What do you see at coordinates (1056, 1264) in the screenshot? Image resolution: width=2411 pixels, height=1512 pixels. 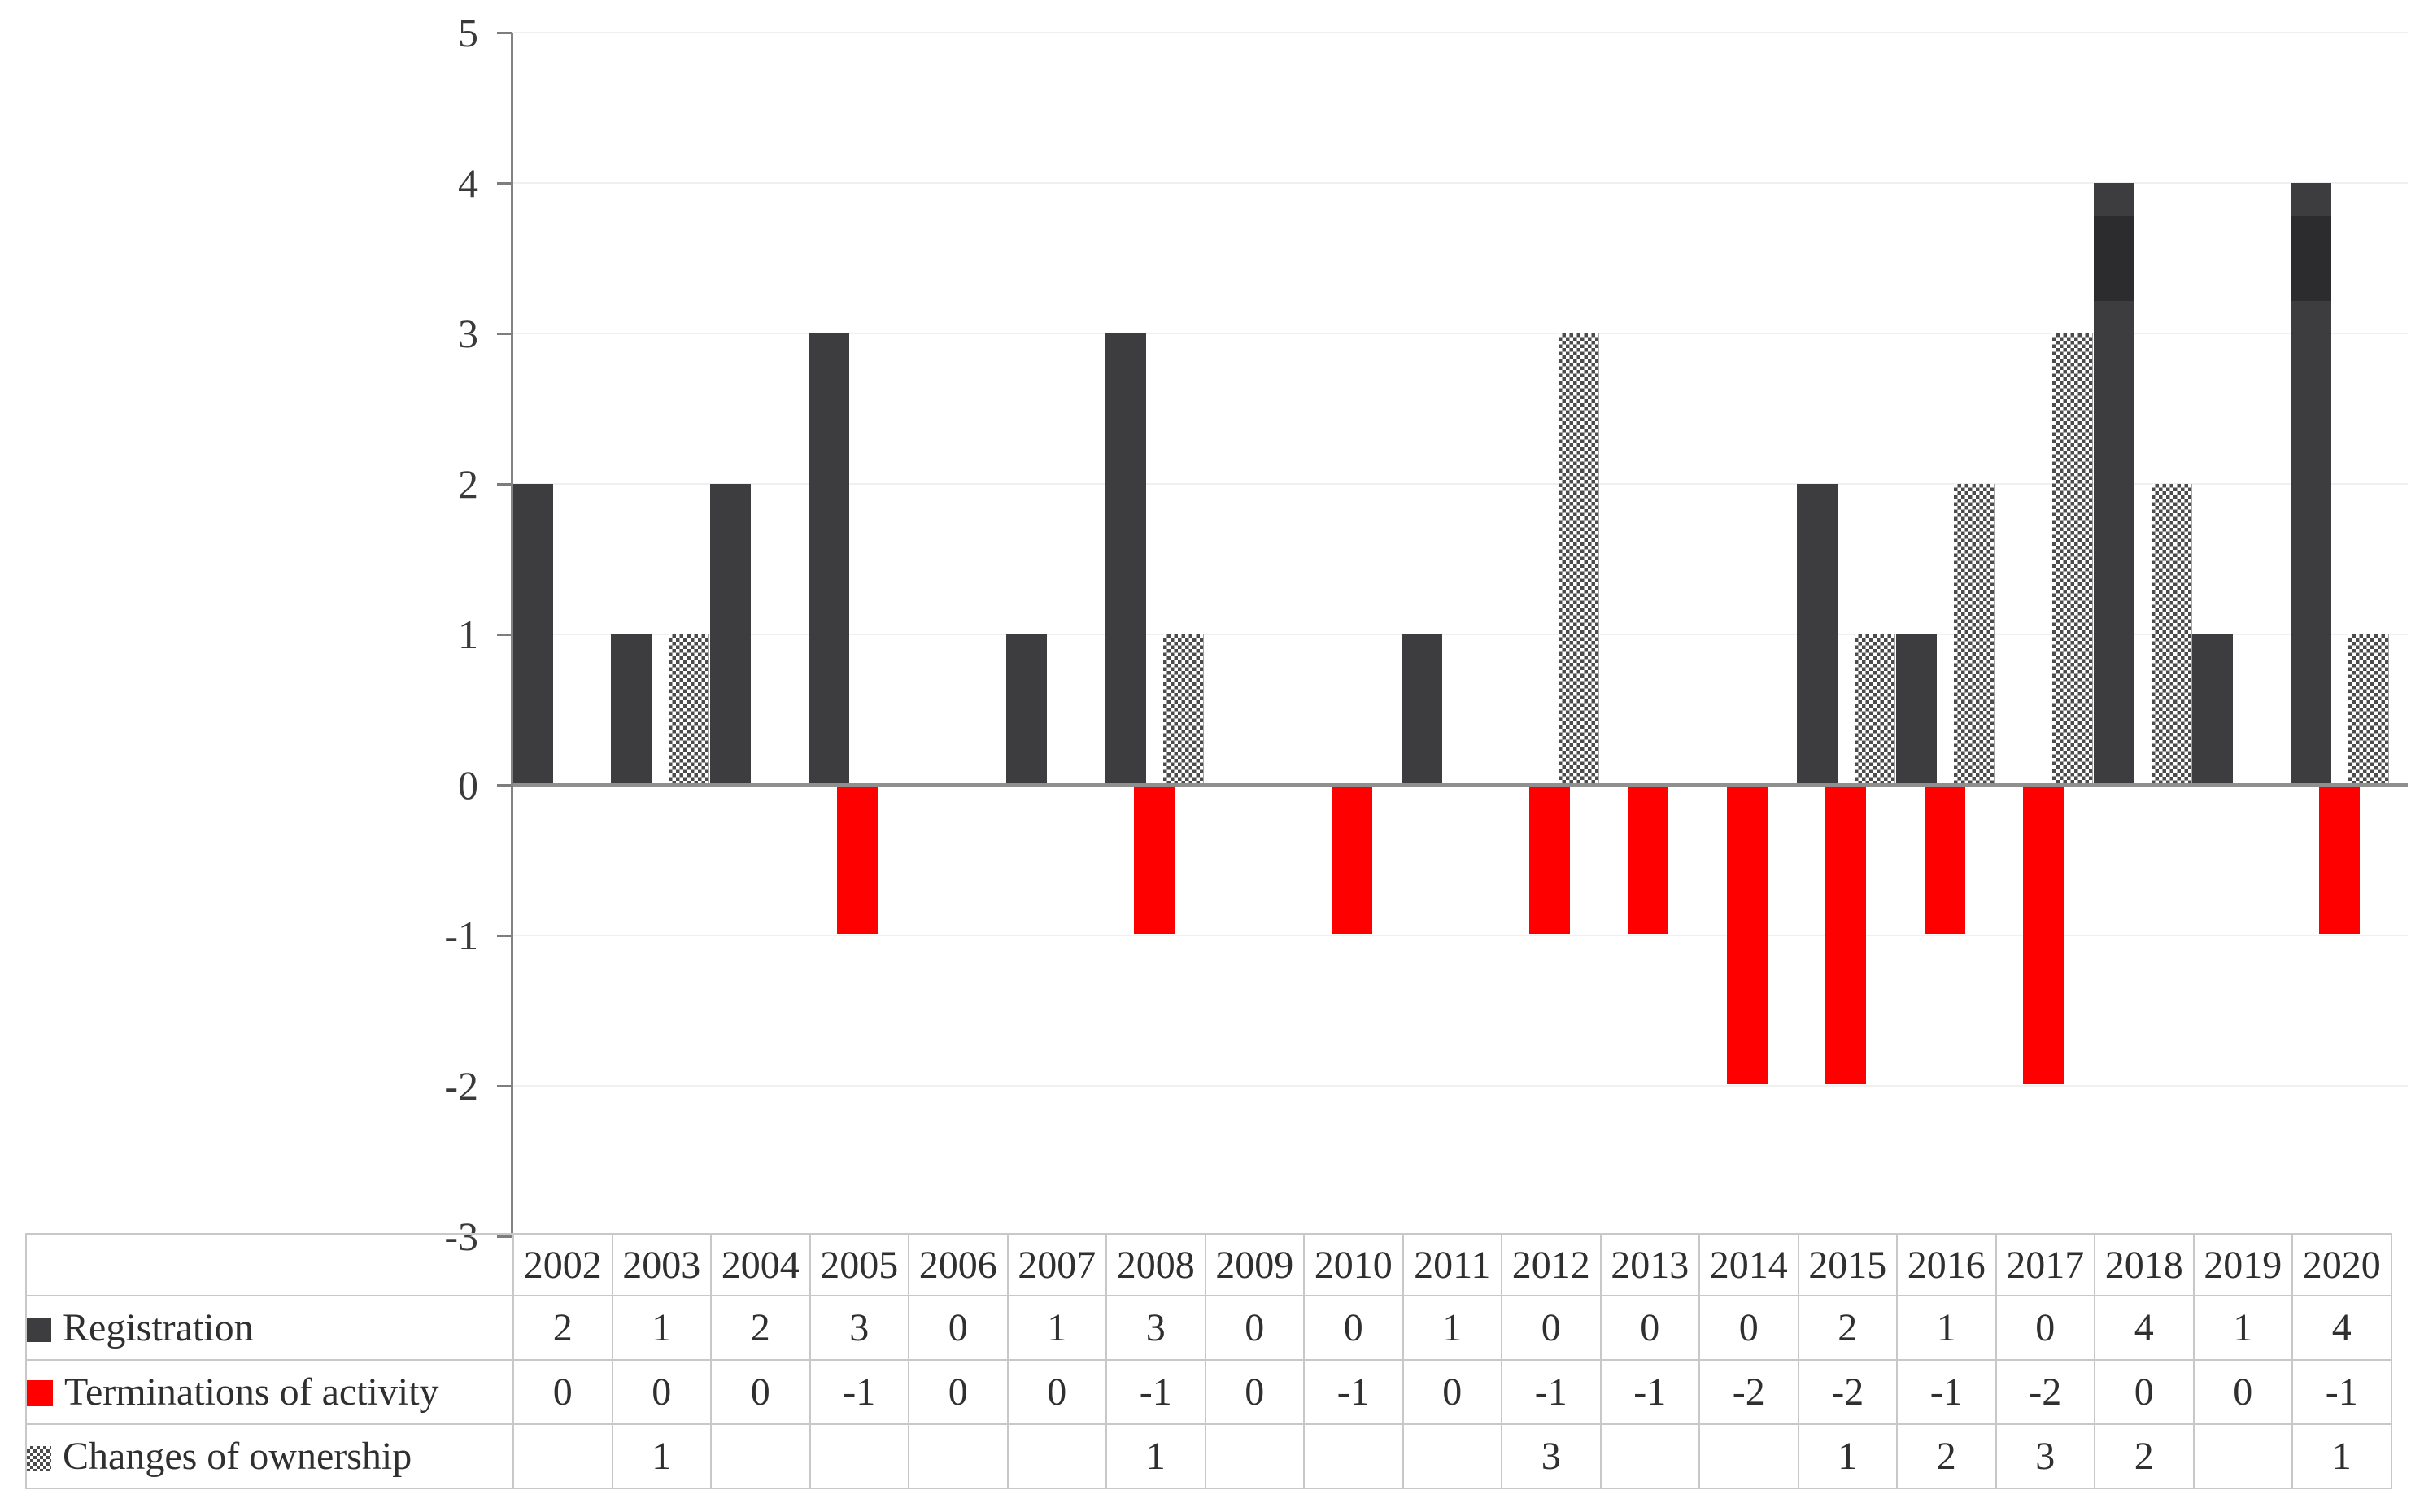 I see `year-header-2007: 2007` at bounding box center [1056, 1264].